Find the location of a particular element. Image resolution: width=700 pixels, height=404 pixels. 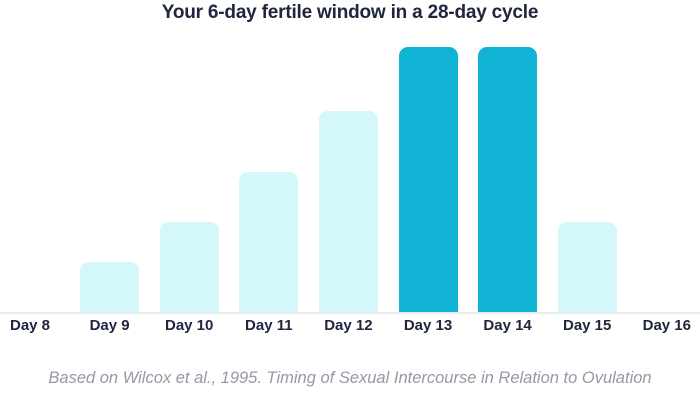

x-tick-label-day-15: Day 15 is located at coordinates (587, 325).